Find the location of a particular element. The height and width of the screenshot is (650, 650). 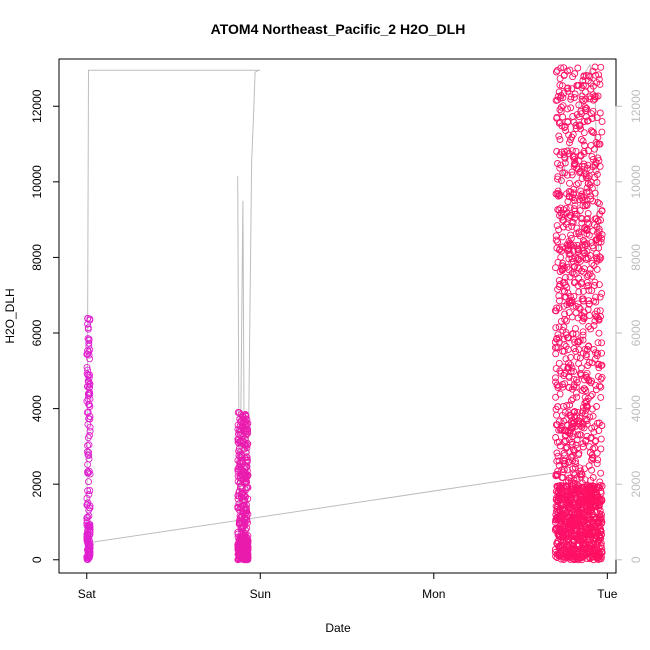

data-line is located at coordinates (579, 156).